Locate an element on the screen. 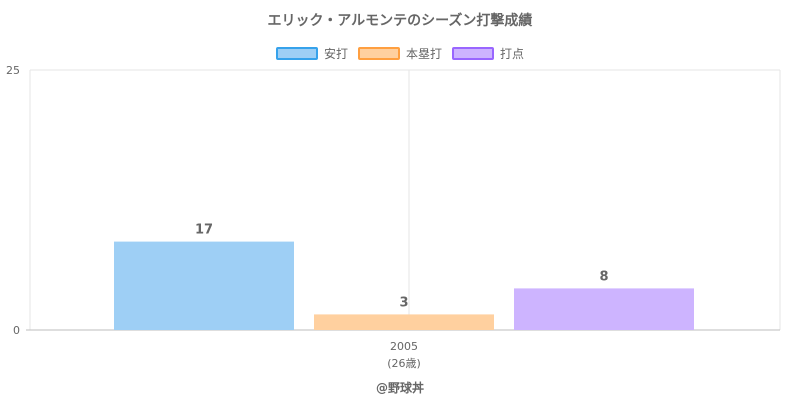 The image size is (800, 400). legend-swatch-home-runs is located at coordinates (378, 53).